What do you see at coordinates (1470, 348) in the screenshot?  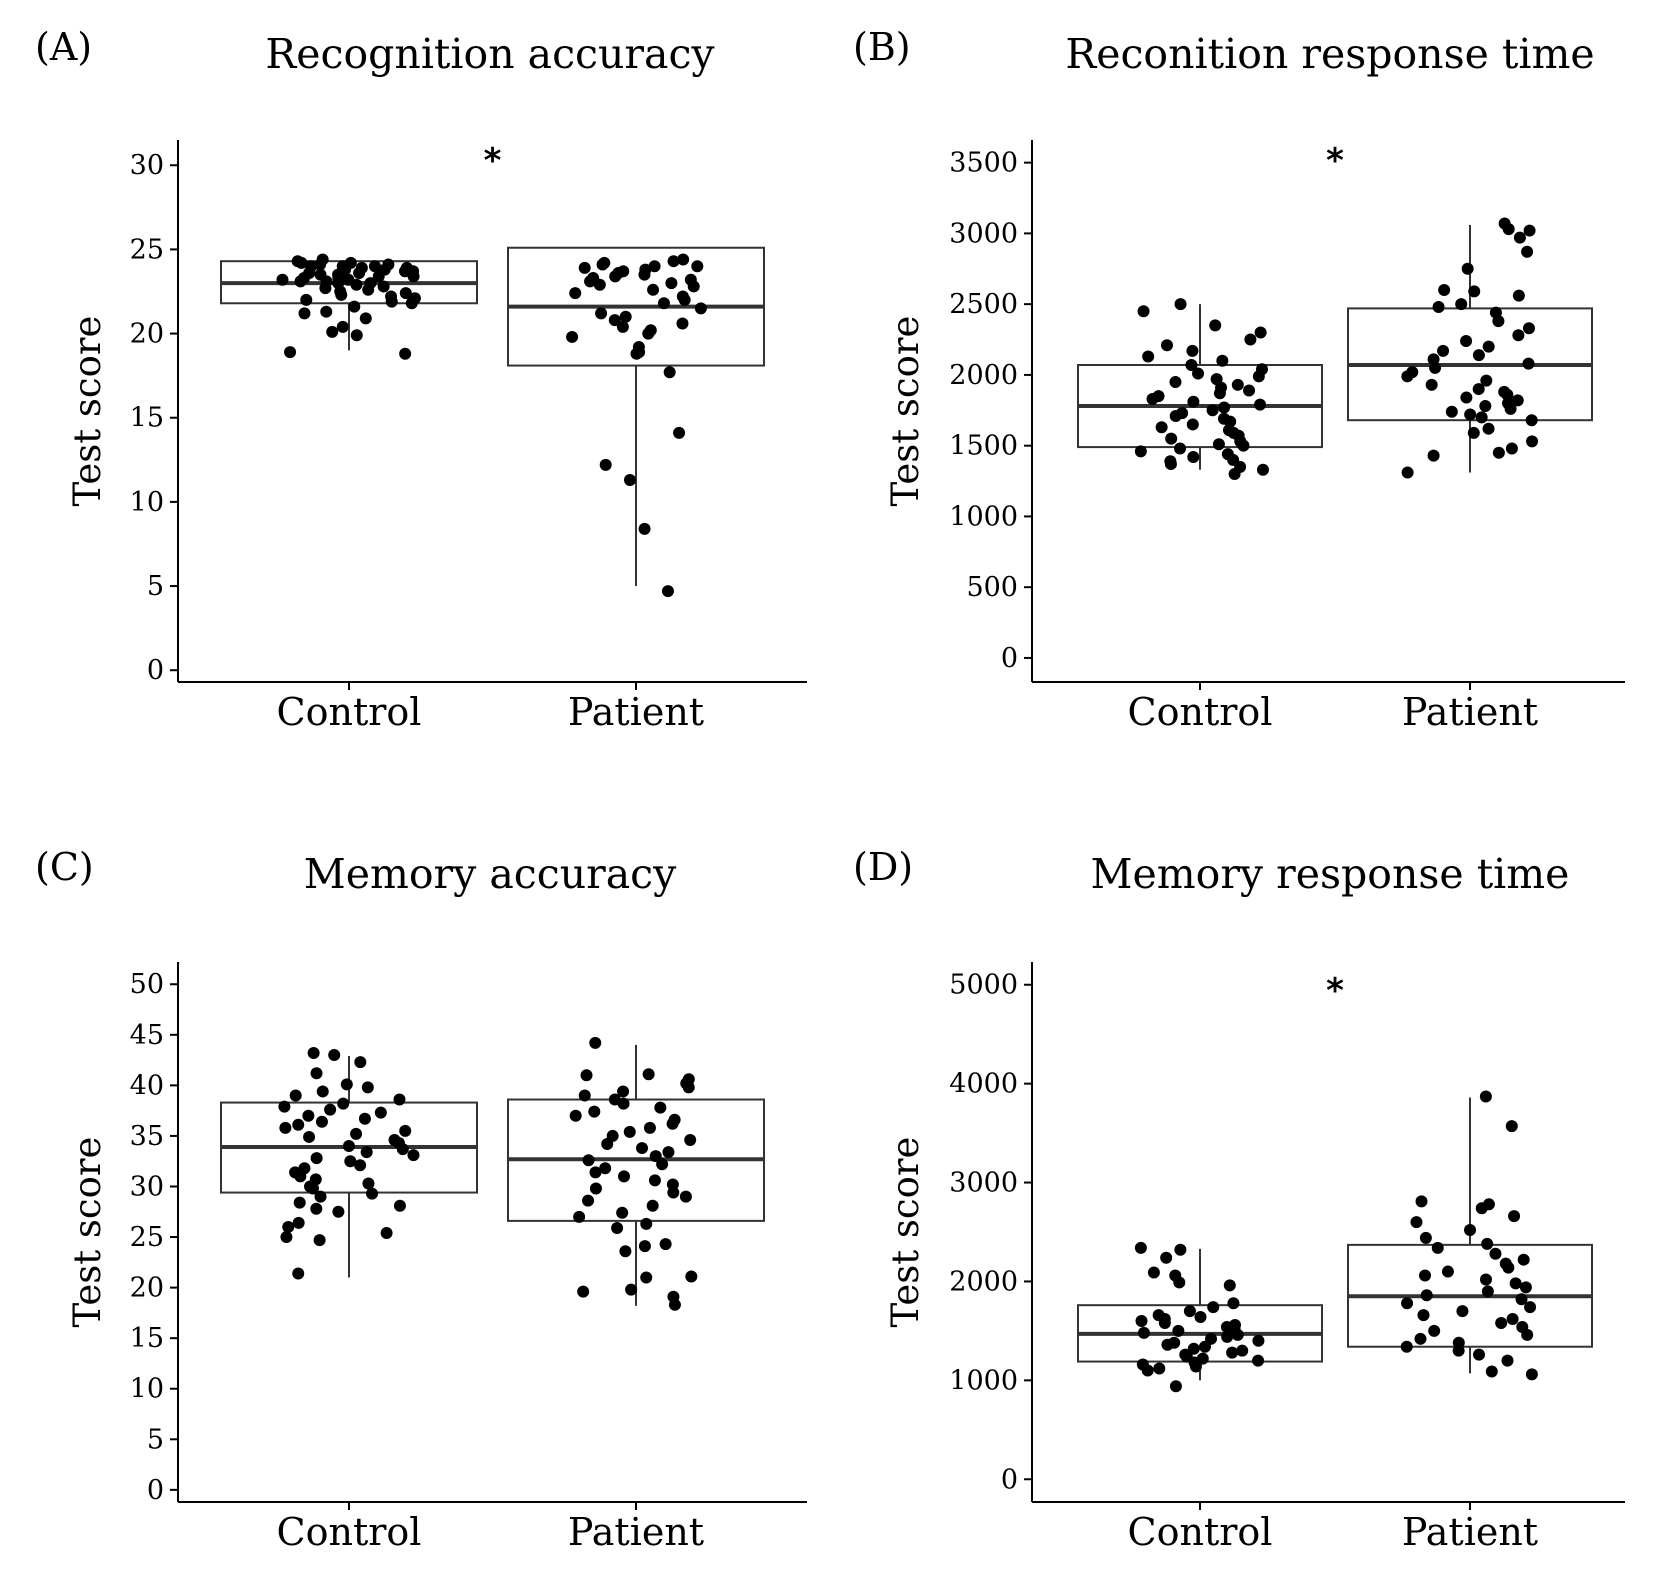 I see `points-patient` at bounding box center [1470, 348].